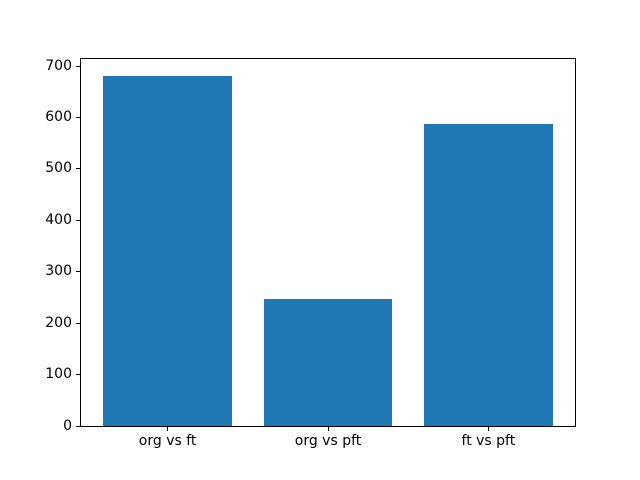  What do you see at coordinates (488, 441) in the screenshot?
I see `x-tick-label: ft vs pft` at bounding box center [488, 441].